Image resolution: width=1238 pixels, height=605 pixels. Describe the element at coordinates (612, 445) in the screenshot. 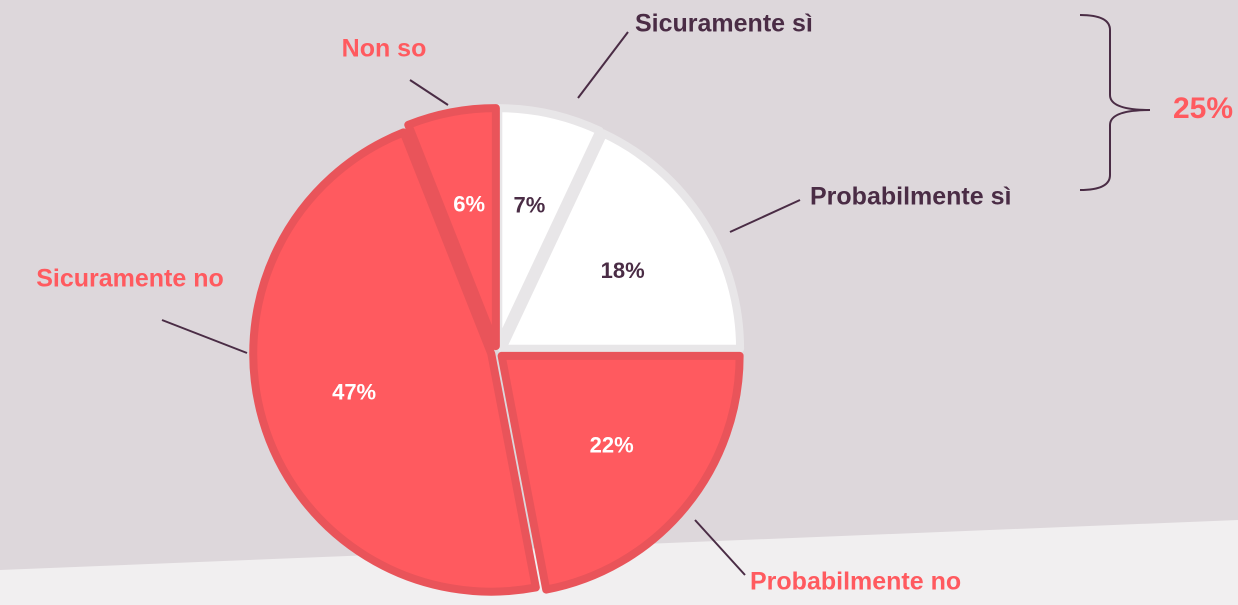

I see `value-label: 22%` at that location.